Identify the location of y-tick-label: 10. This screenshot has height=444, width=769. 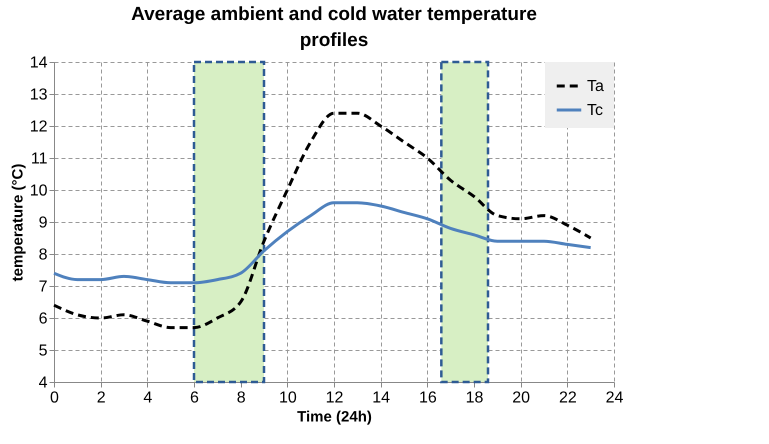
(39, 191).